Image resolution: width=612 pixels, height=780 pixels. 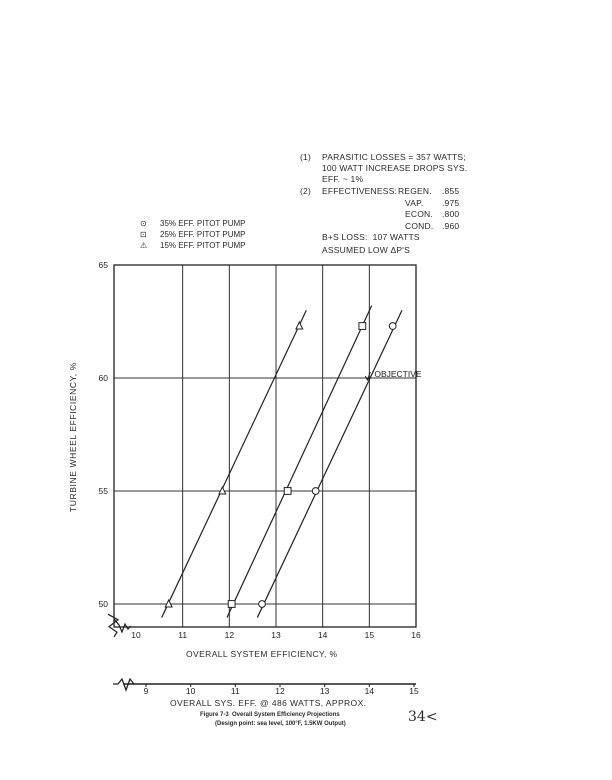 I want to click on effectiveness-label: REGEN., so click(x=415, y=191).